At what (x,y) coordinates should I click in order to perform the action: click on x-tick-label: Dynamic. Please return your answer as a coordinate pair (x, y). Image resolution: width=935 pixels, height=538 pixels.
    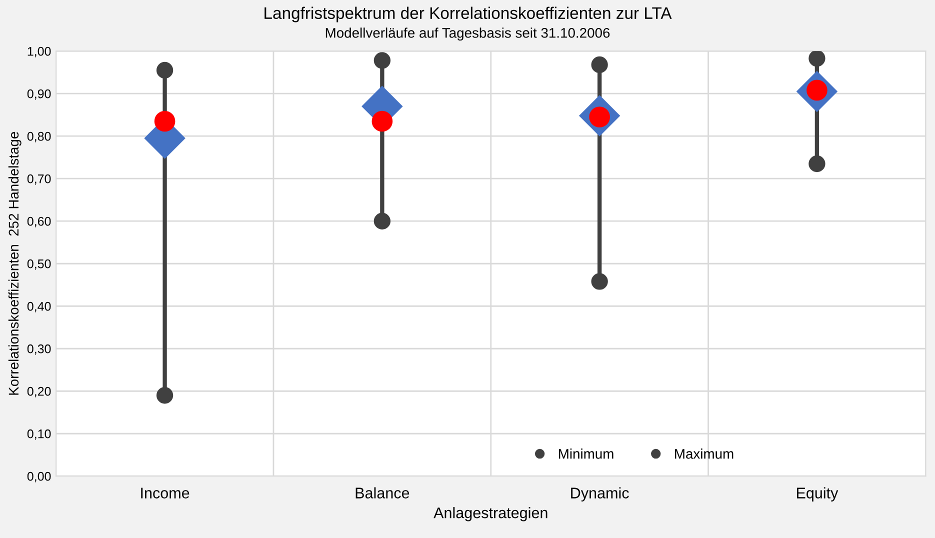
    Looking at the image, I should click on (600, 494).